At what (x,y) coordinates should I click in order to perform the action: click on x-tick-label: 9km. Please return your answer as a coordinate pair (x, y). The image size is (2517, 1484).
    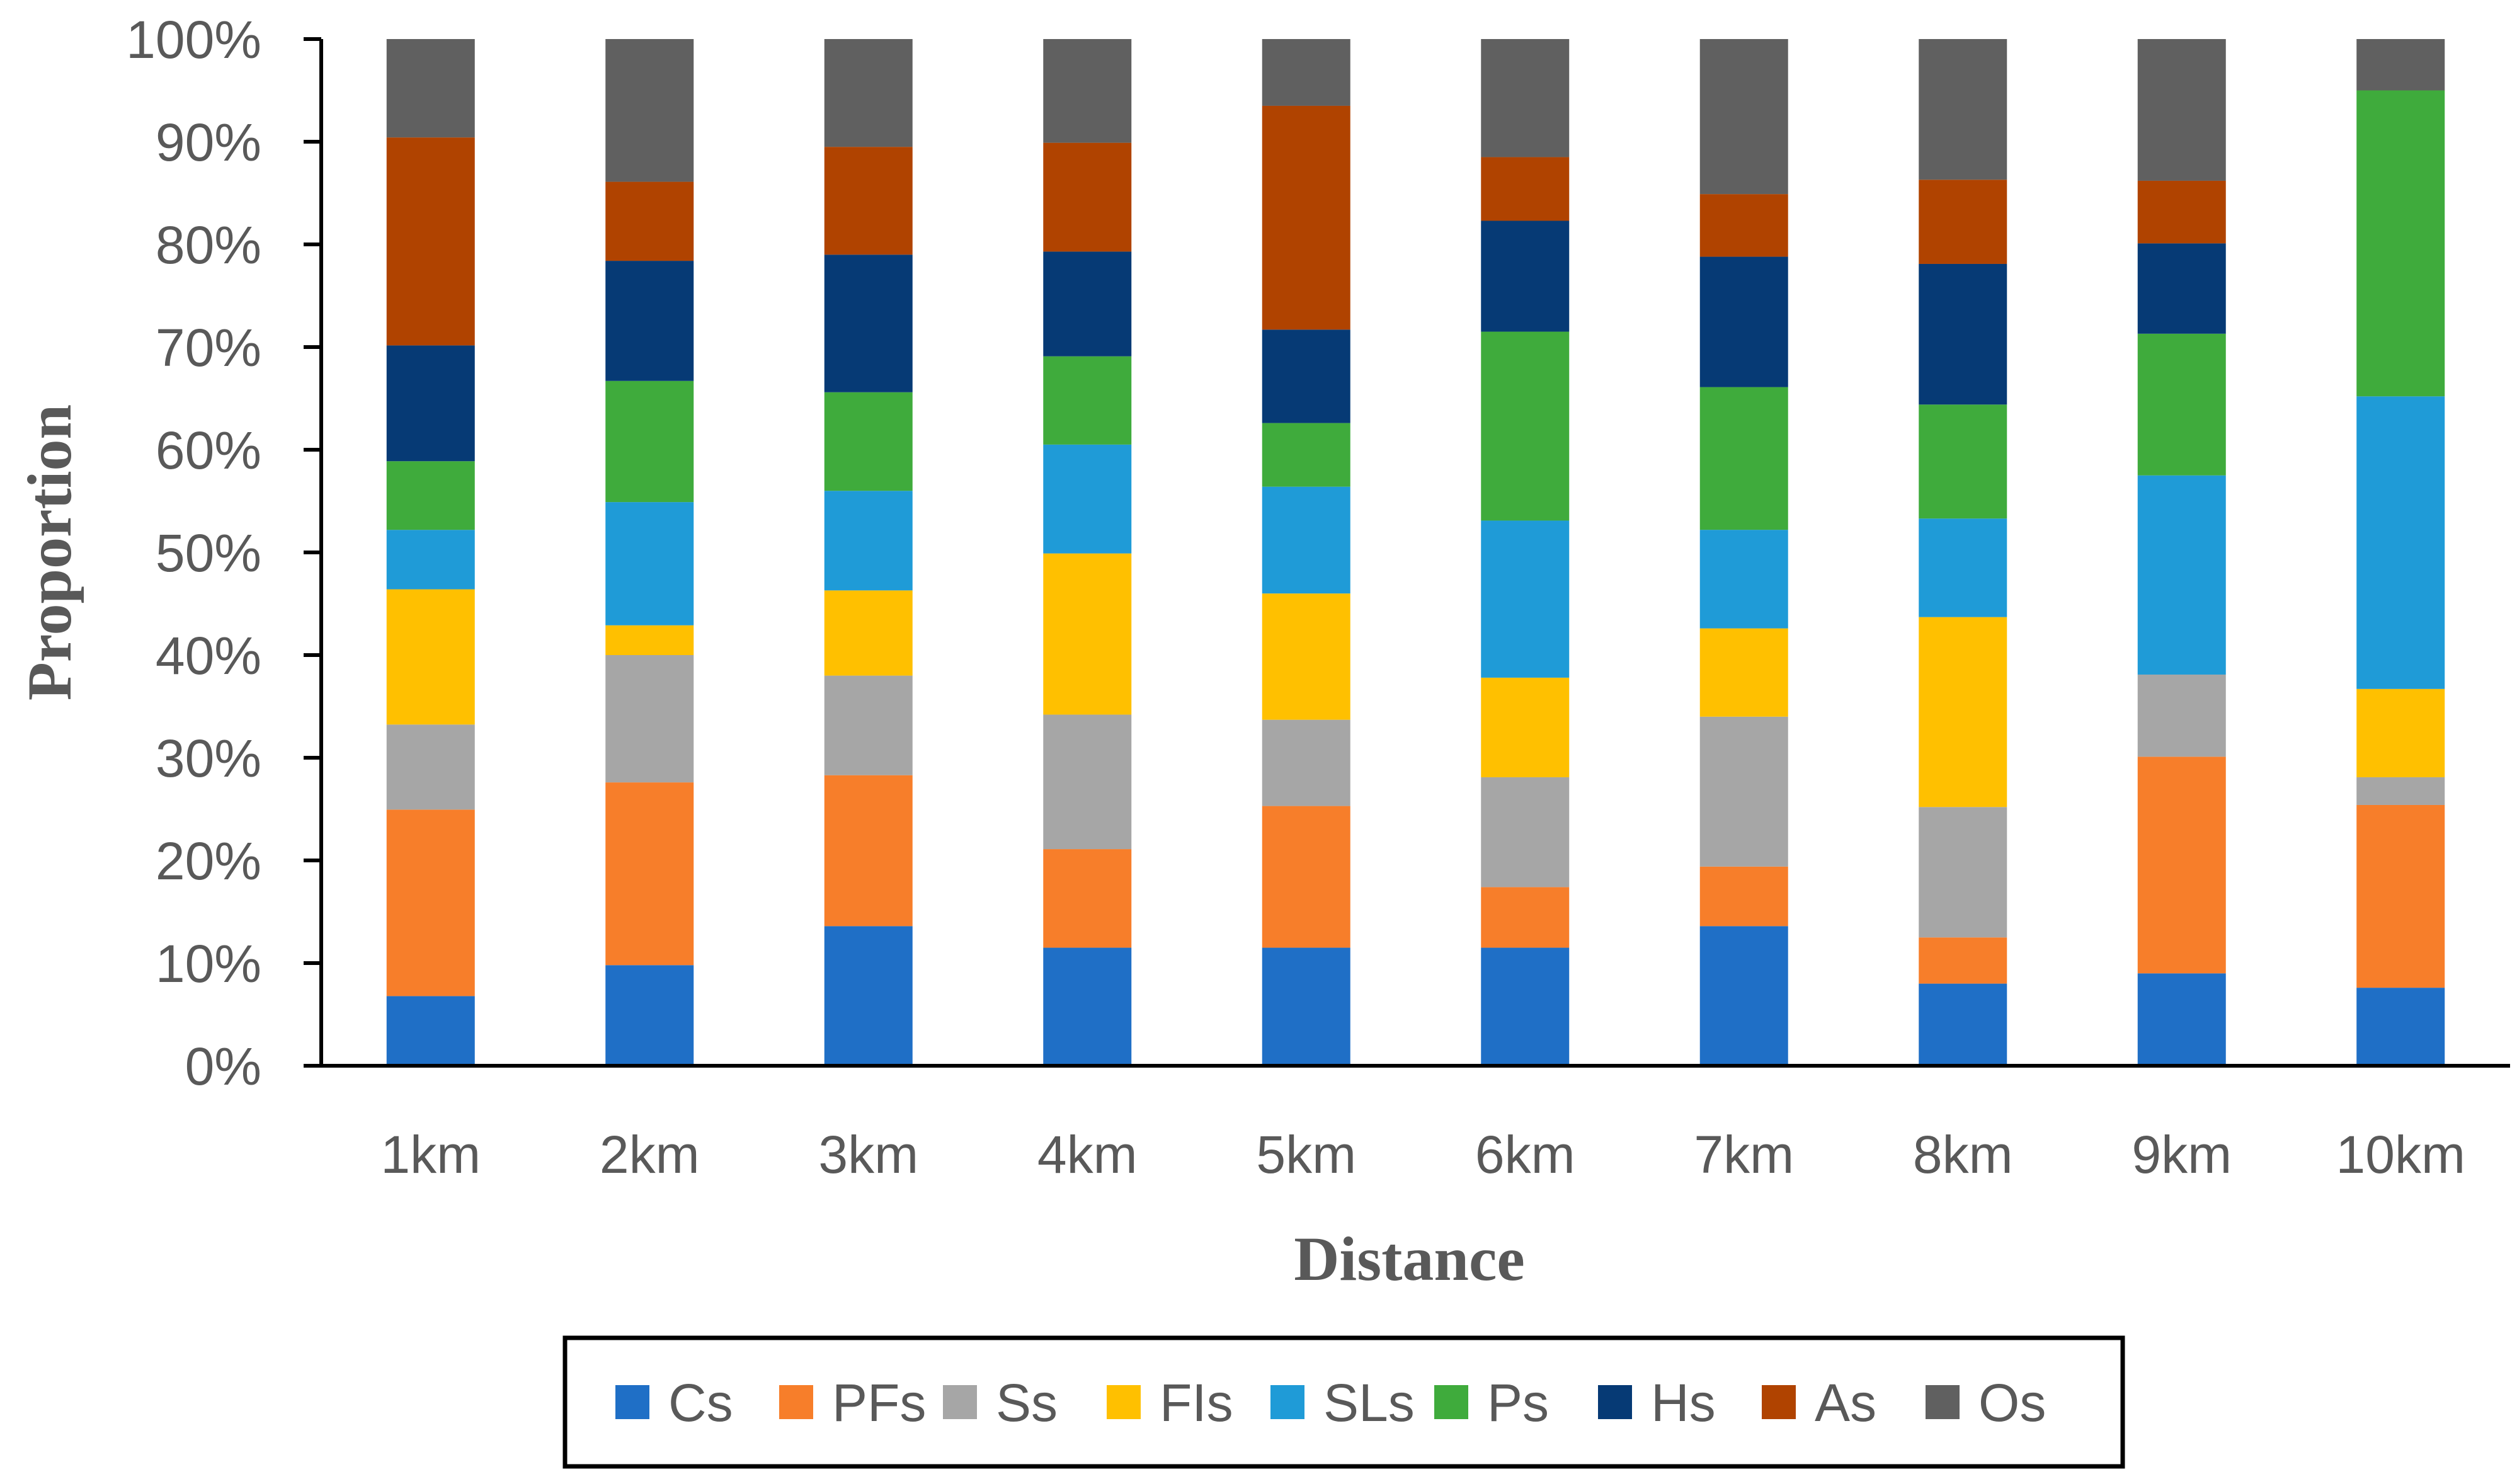
    Looking at the image, I should click on (2182, 1154).